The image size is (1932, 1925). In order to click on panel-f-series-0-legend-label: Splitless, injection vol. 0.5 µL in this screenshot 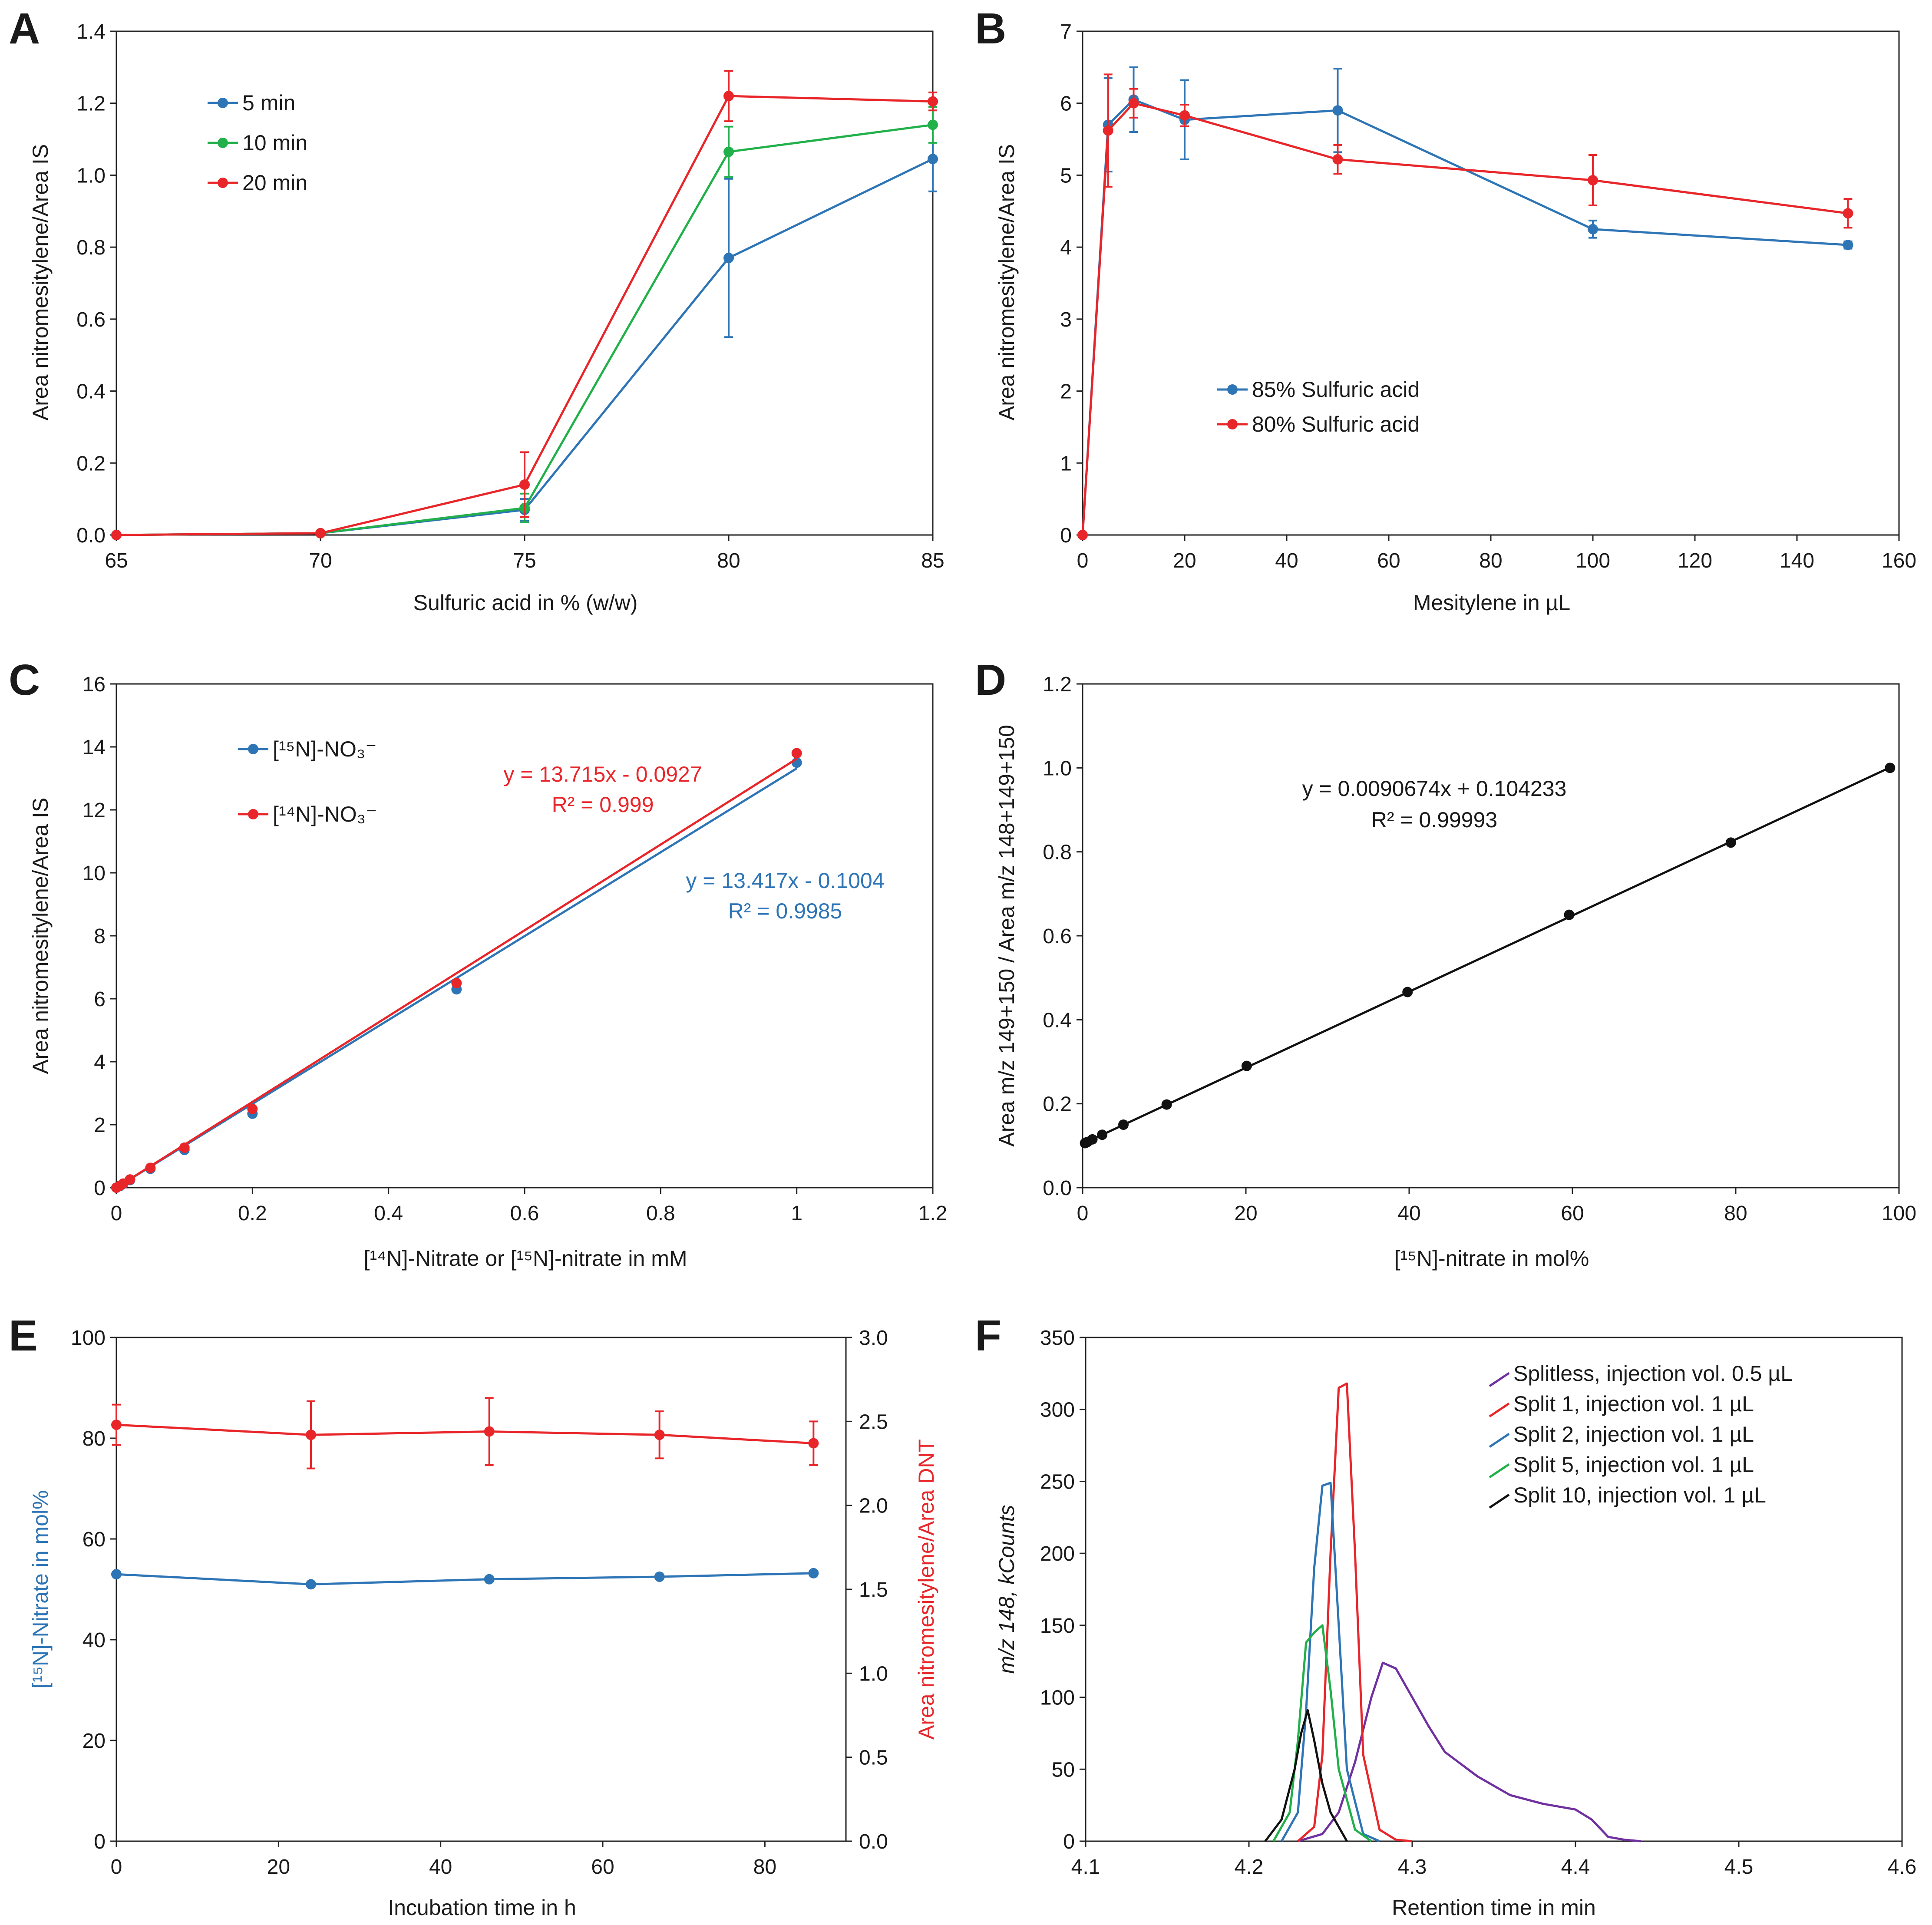, I will do `click(1653, 1373)`.